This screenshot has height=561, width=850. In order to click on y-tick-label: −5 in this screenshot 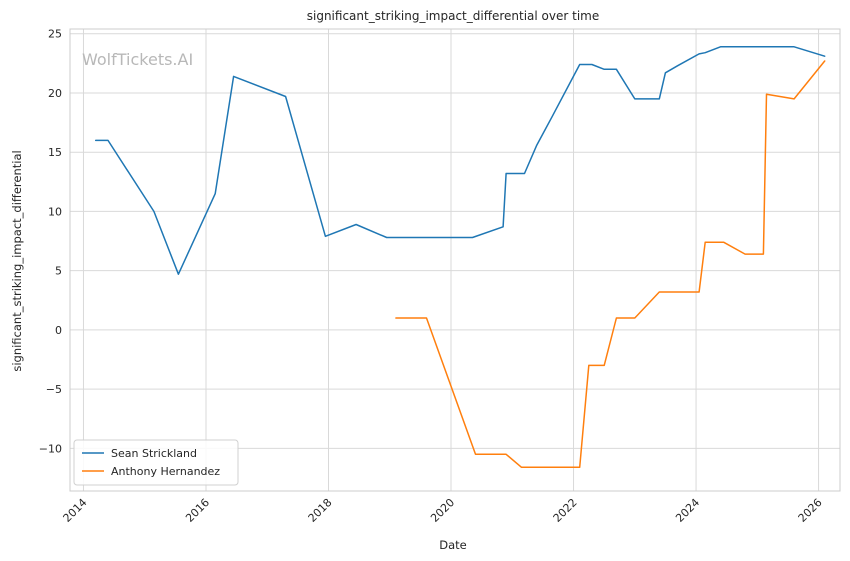, I will do `click(54, 389)`.